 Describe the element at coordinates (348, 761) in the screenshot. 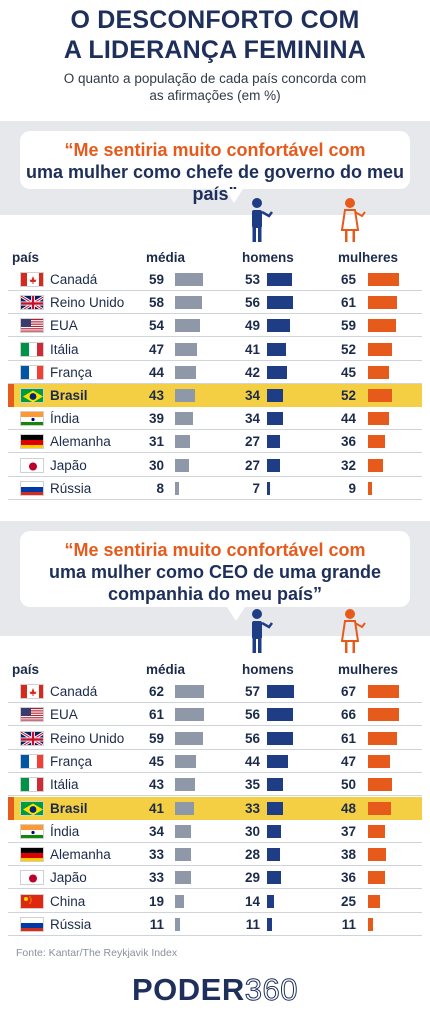

I see `value-women: 47` at that location.